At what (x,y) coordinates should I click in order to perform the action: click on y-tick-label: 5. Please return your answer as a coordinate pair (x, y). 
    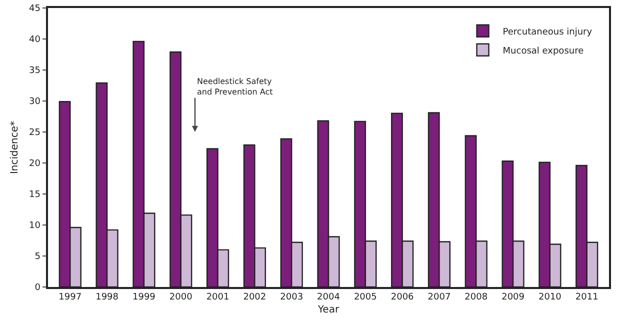
    Looking at the image, I should click on (37, 257).